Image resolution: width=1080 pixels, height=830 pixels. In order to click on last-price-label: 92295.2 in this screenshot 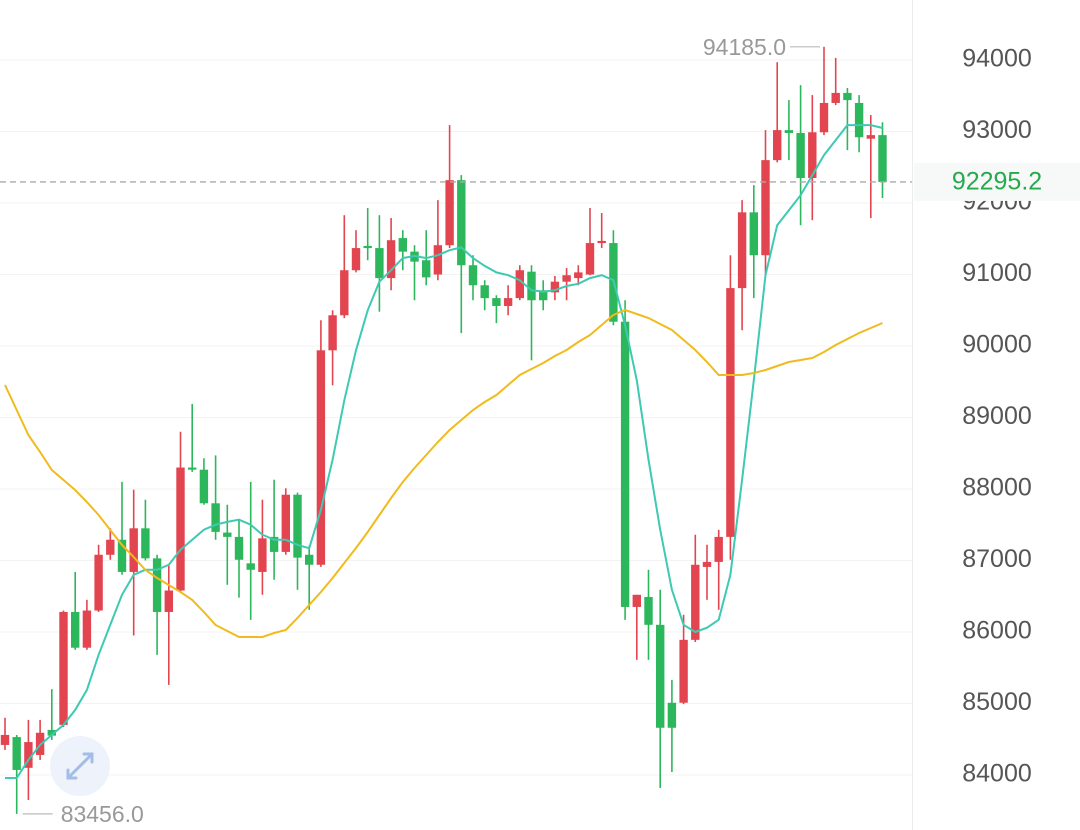, I will do `click(997, 182)`.